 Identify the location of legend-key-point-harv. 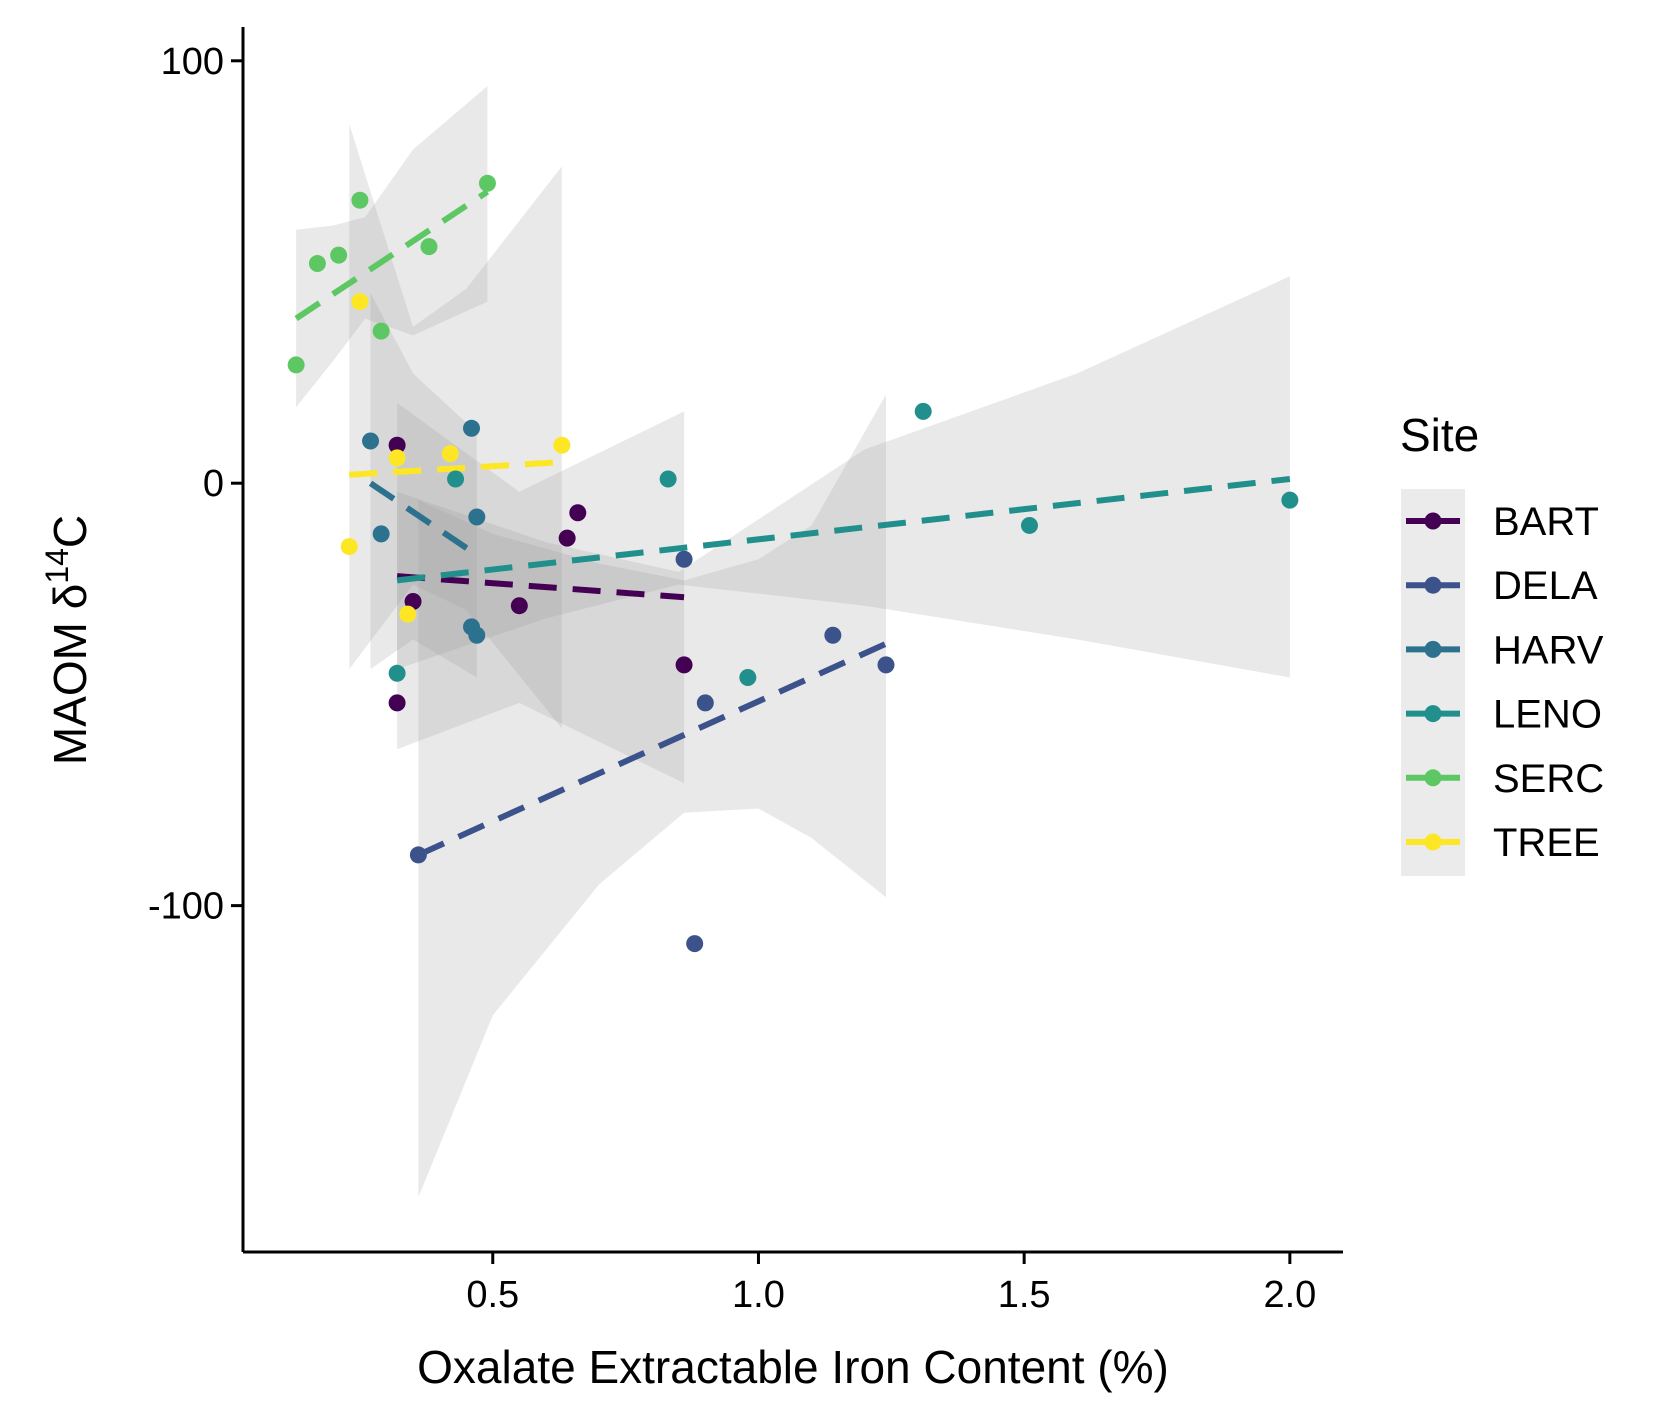
(1433, 649).